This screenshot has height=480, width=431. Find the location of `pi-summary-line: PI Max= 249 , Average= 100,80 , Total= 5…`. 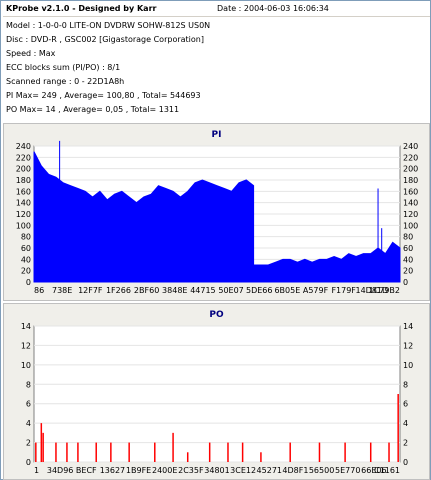

pi-summary-line: PI Max= 249 , Average= 100,80 , Total= 5… is located at coordinates (103, 95).